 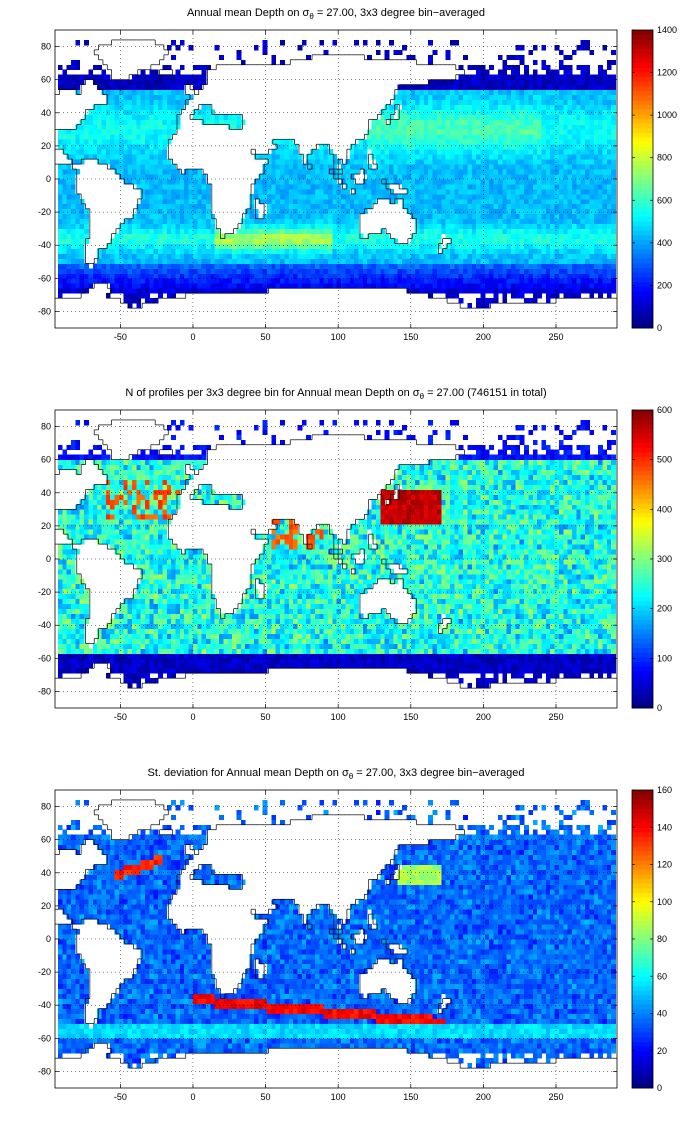 I want to click on colorbar-tick-label: 800, so click(x=664, y=158).